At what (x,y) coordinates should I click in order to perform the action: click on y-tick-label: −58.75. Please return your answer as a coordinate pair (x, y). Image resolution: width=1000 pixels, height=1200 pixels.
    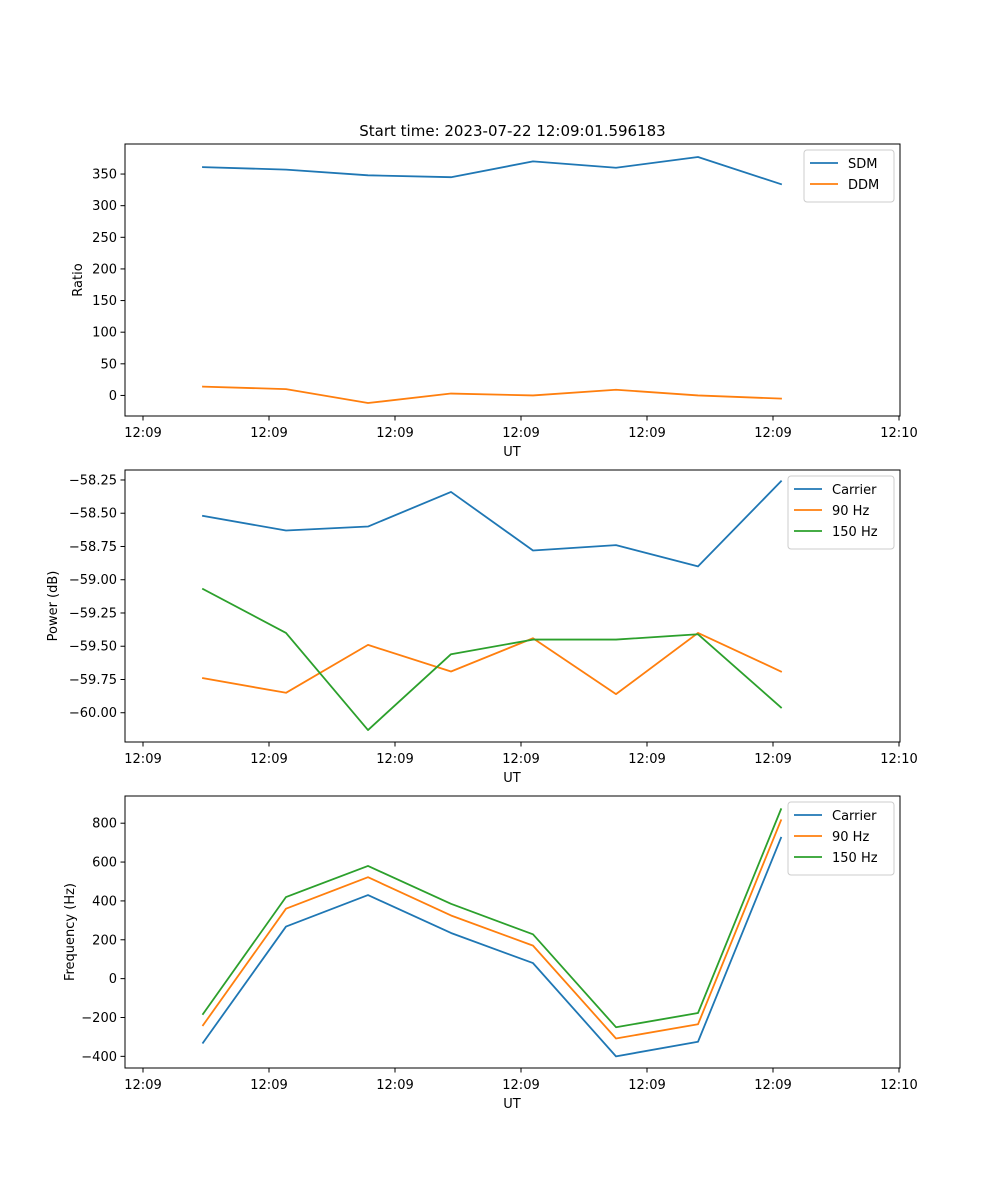
    Looking at the image, I should click on (93, 547).